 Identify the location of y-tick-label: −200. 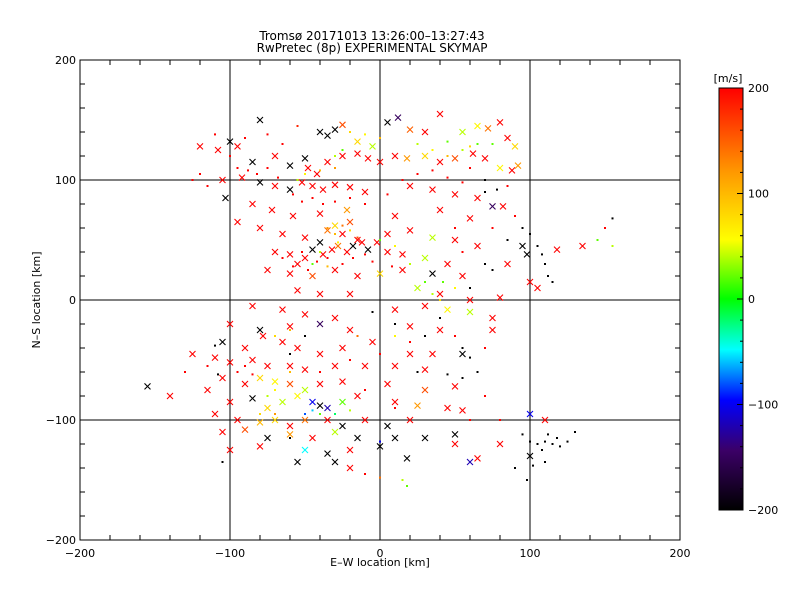
(61, 540).